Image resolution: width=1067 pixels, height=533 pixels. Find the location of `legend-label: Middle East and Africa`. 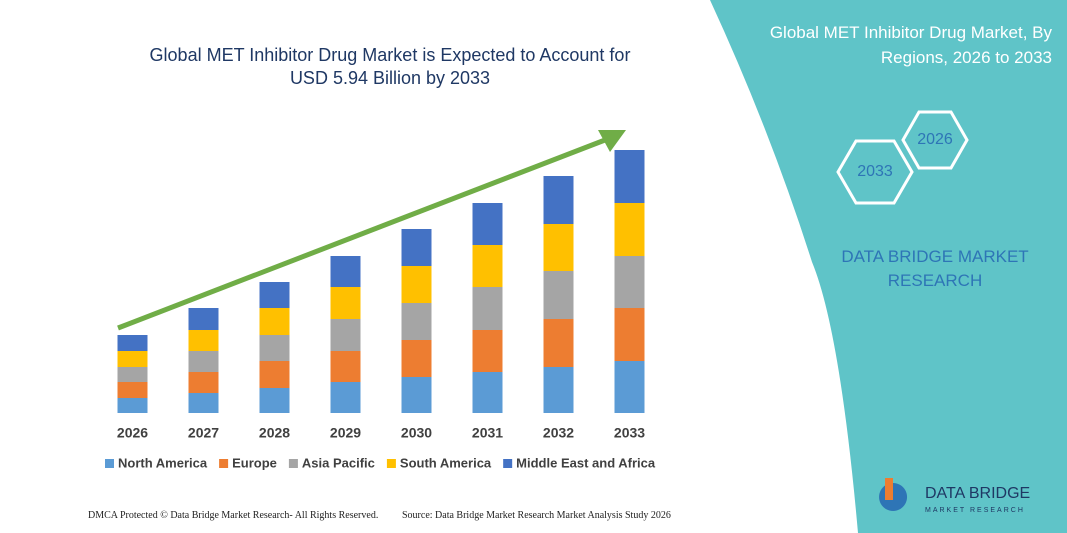

legend-label: Middle East and Africa is located at coordinates (586, 462).